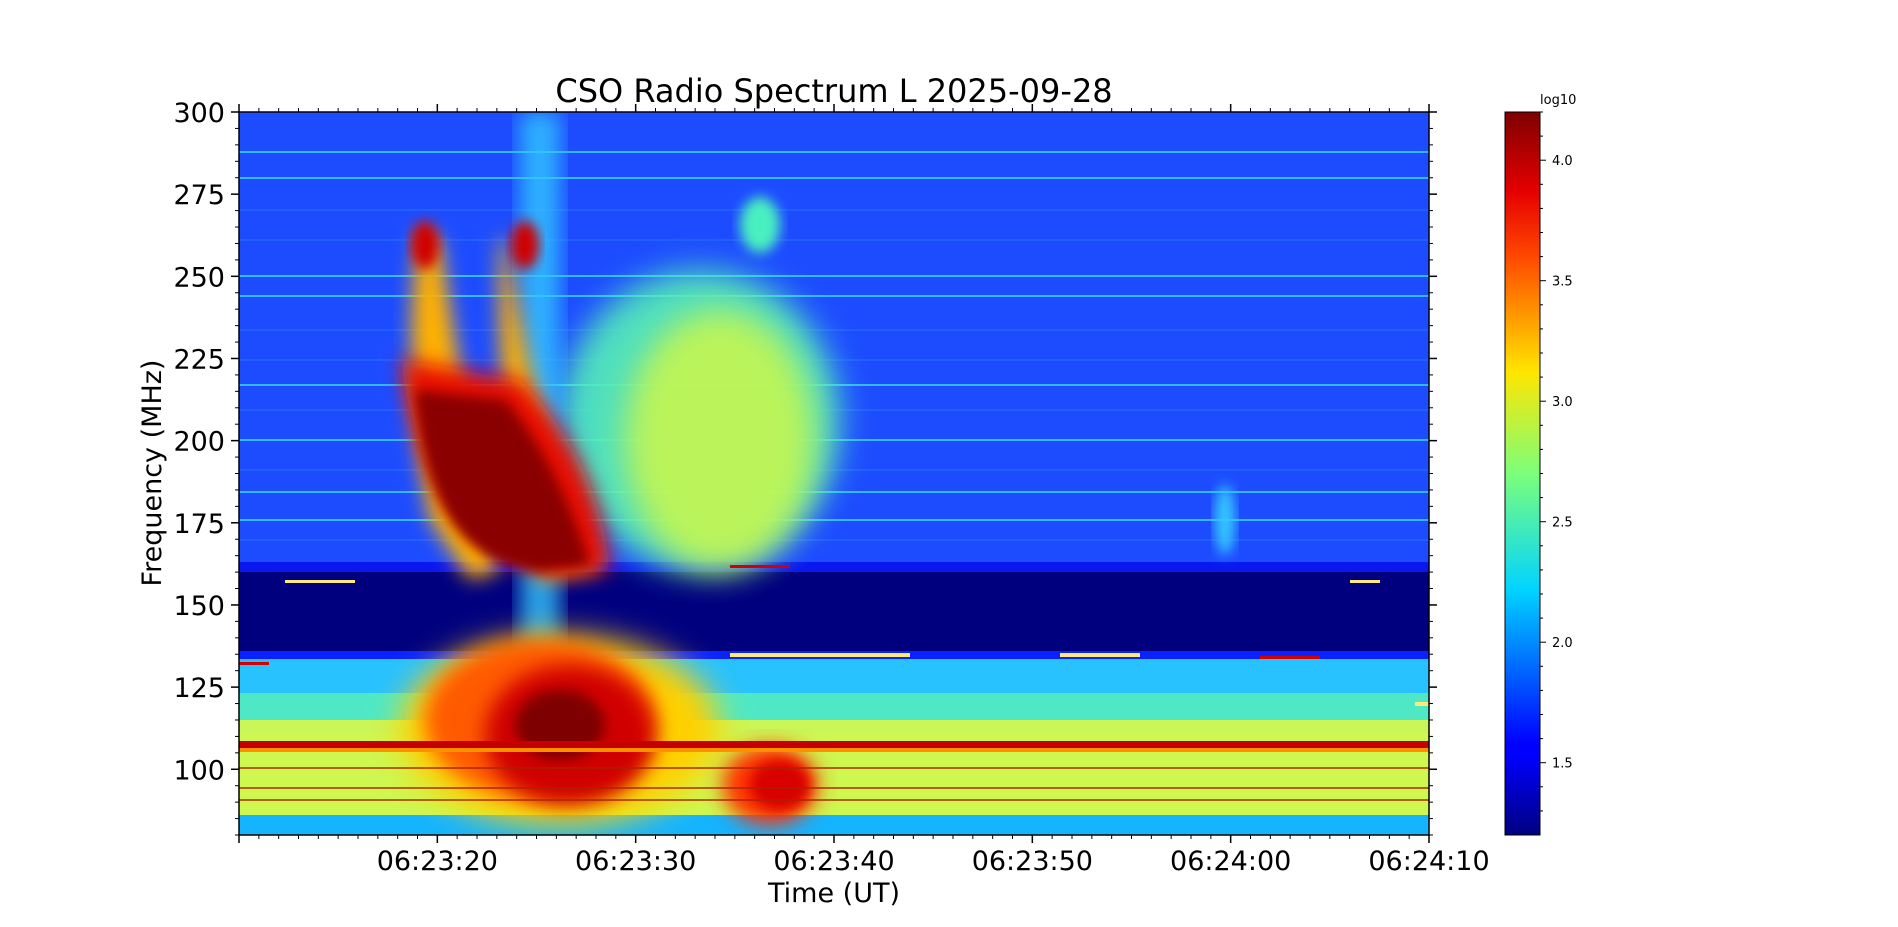  Describe the element at coordinates (834, 611) in the screenshot. I see `data-gap-band` at that location.